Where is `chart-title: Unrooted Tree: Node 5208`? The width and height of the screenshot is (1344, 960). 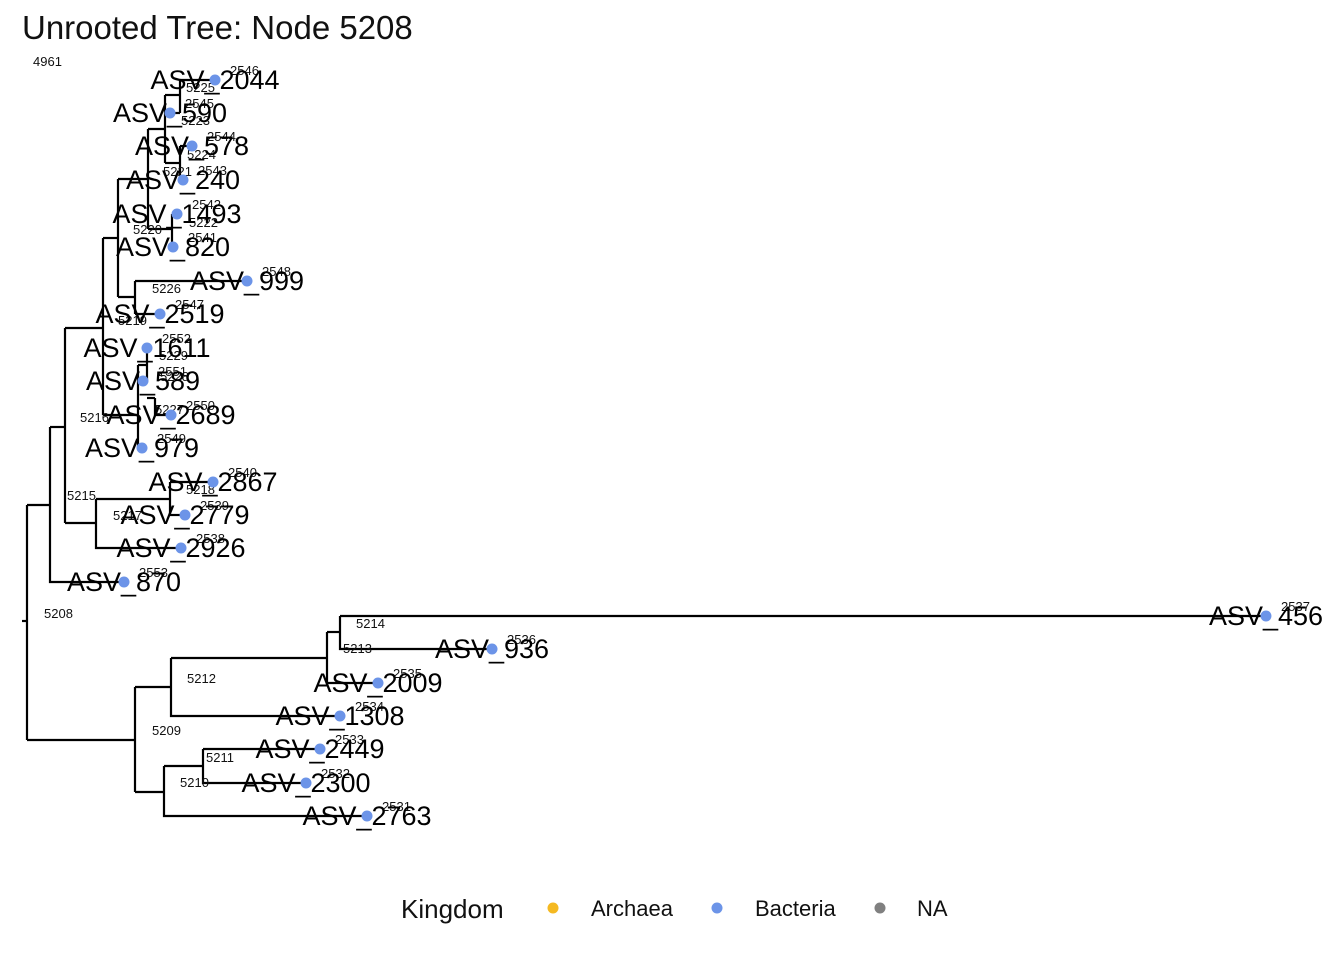
chart-title: Unrooted Tree: Node 5208 is located at coordinates (217, 27).